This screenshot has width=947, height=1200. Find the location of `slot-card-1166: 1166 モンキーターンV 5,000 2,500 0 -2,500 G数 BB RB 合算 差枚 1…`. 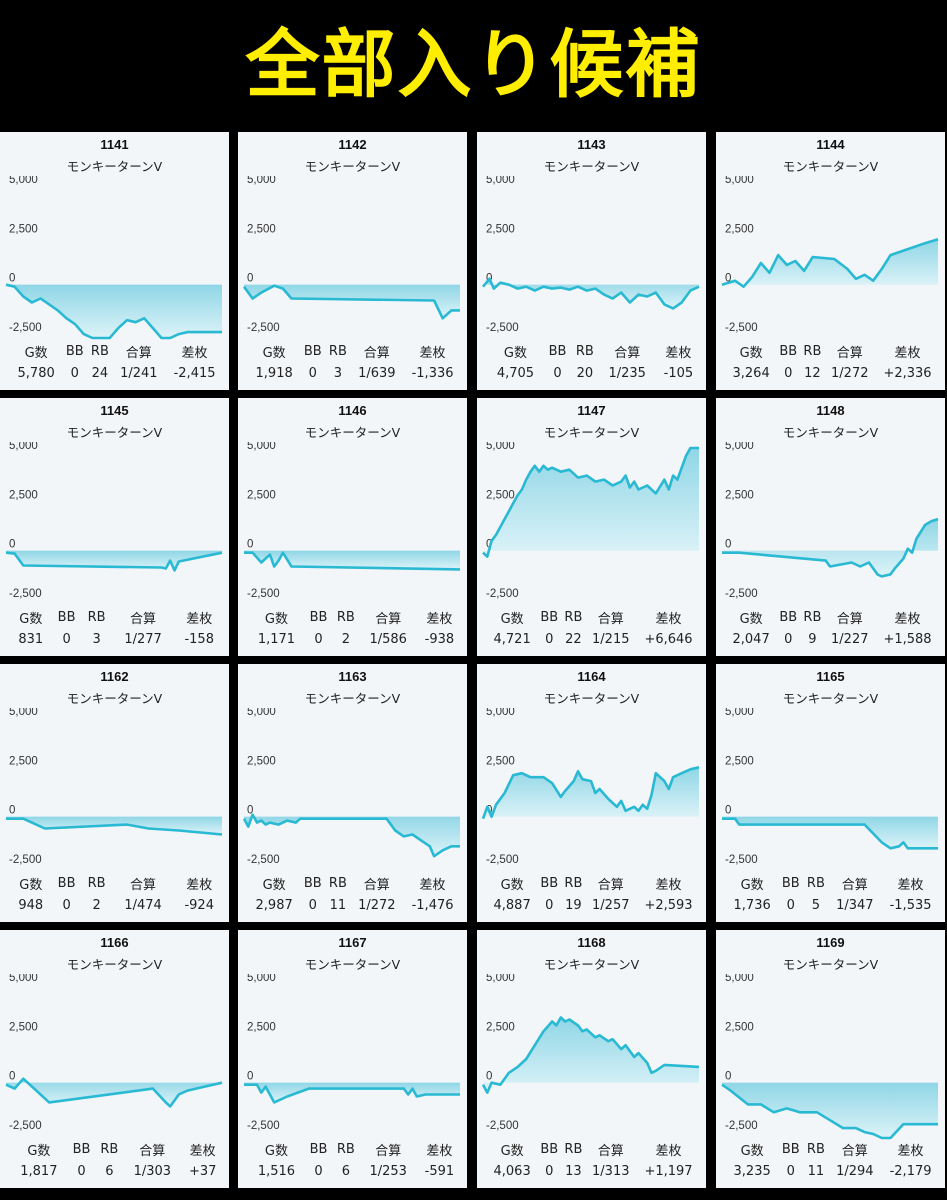

slot-card-1166: 1166 モンキーターンV 5,000 2,500 0 -2,500 G数 BB RB 合算 差枚 1… is located at coordinates (114, 1059).